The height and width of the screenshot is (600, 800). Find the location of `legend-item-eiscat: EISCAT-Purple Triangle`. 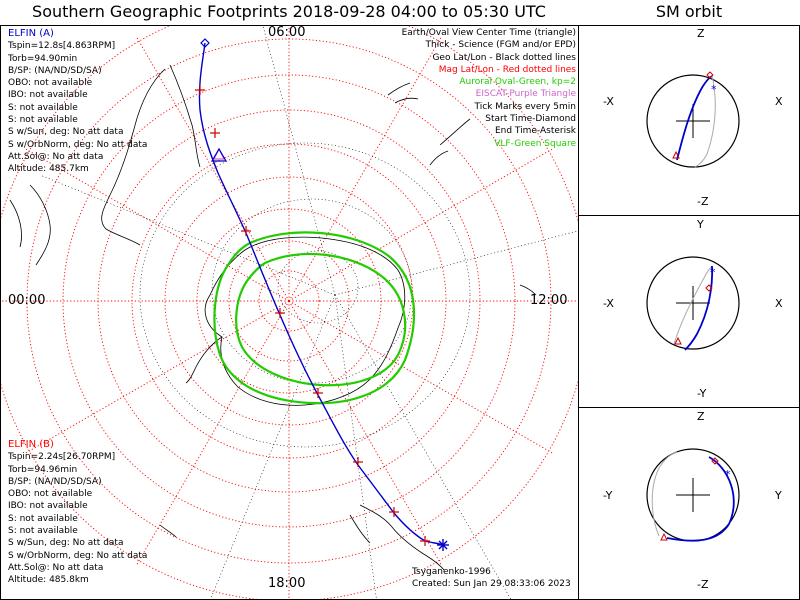

legend-item-eiscat: EISCAT-Purple Triangle is located at coordinates (525, 94).